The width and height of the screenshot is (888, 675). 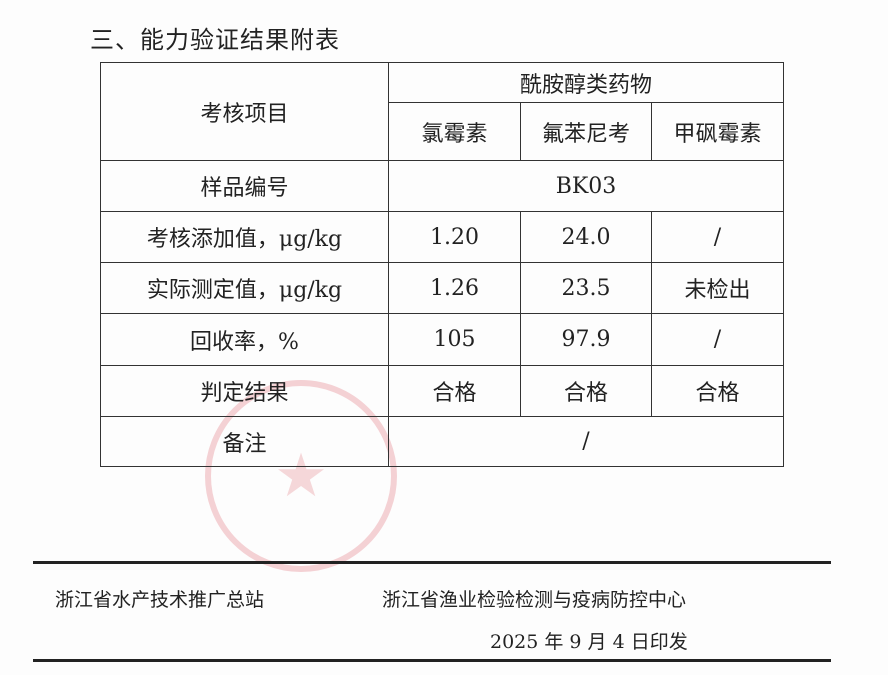 I want to click on table-row: 回收率，% 105 97.9 /, so click(x=442, y=339).